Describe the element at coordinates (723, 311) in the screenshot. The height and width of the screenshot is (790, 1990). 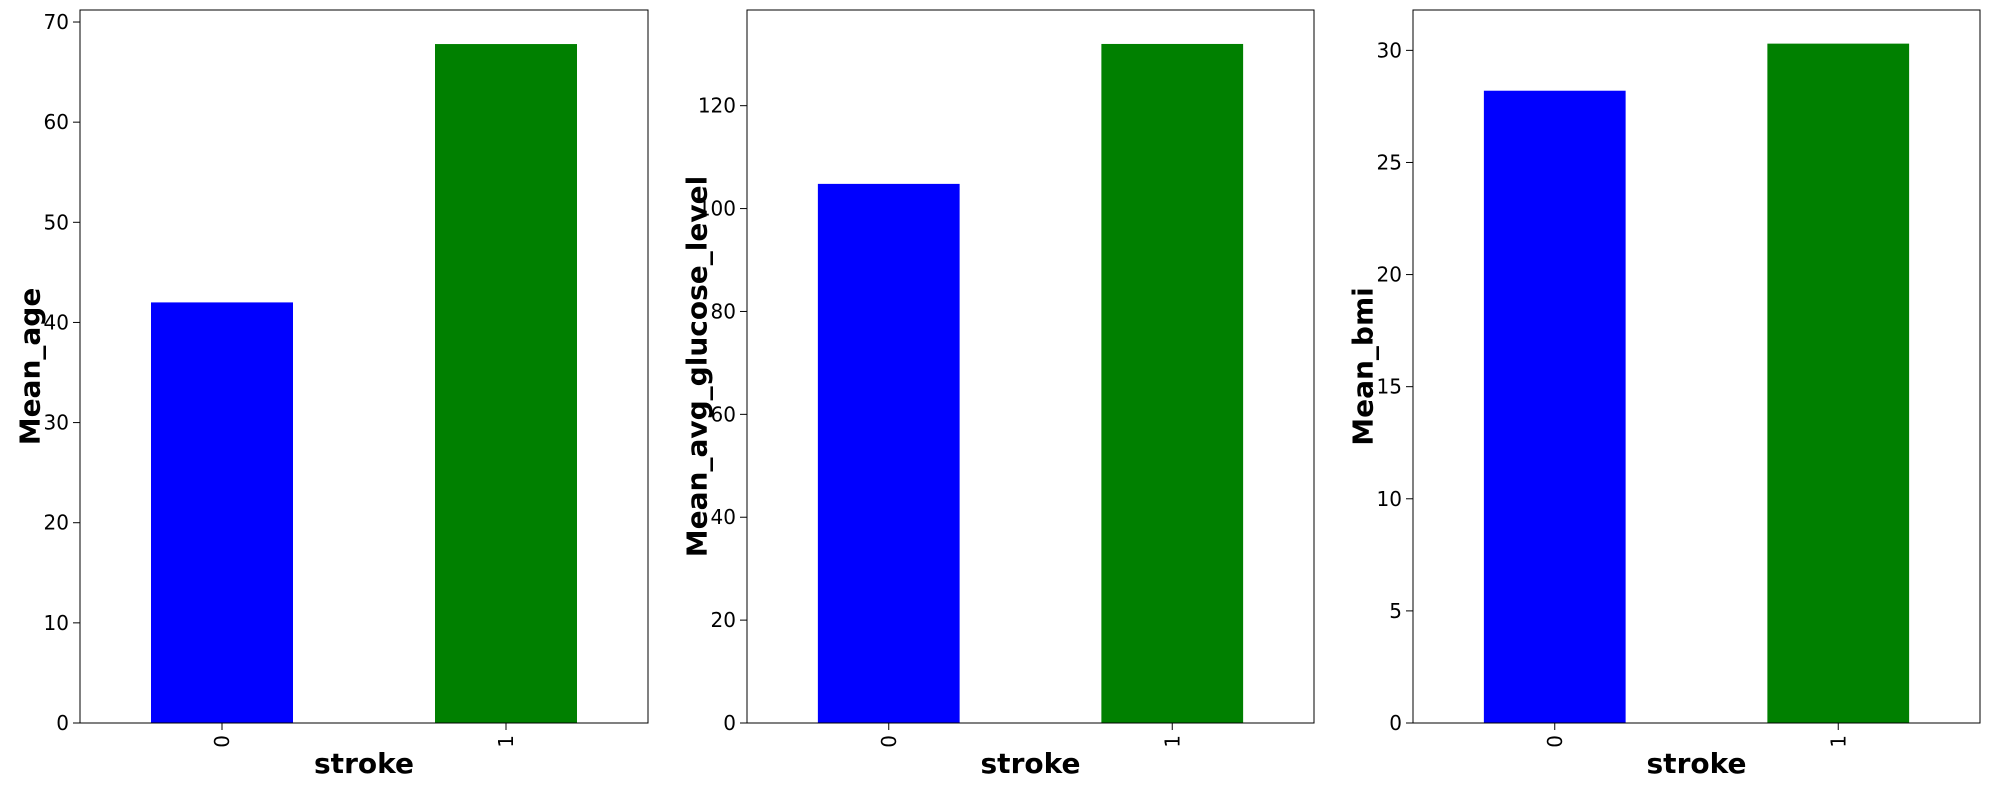
I see `y-tick-label: 80` at that location.